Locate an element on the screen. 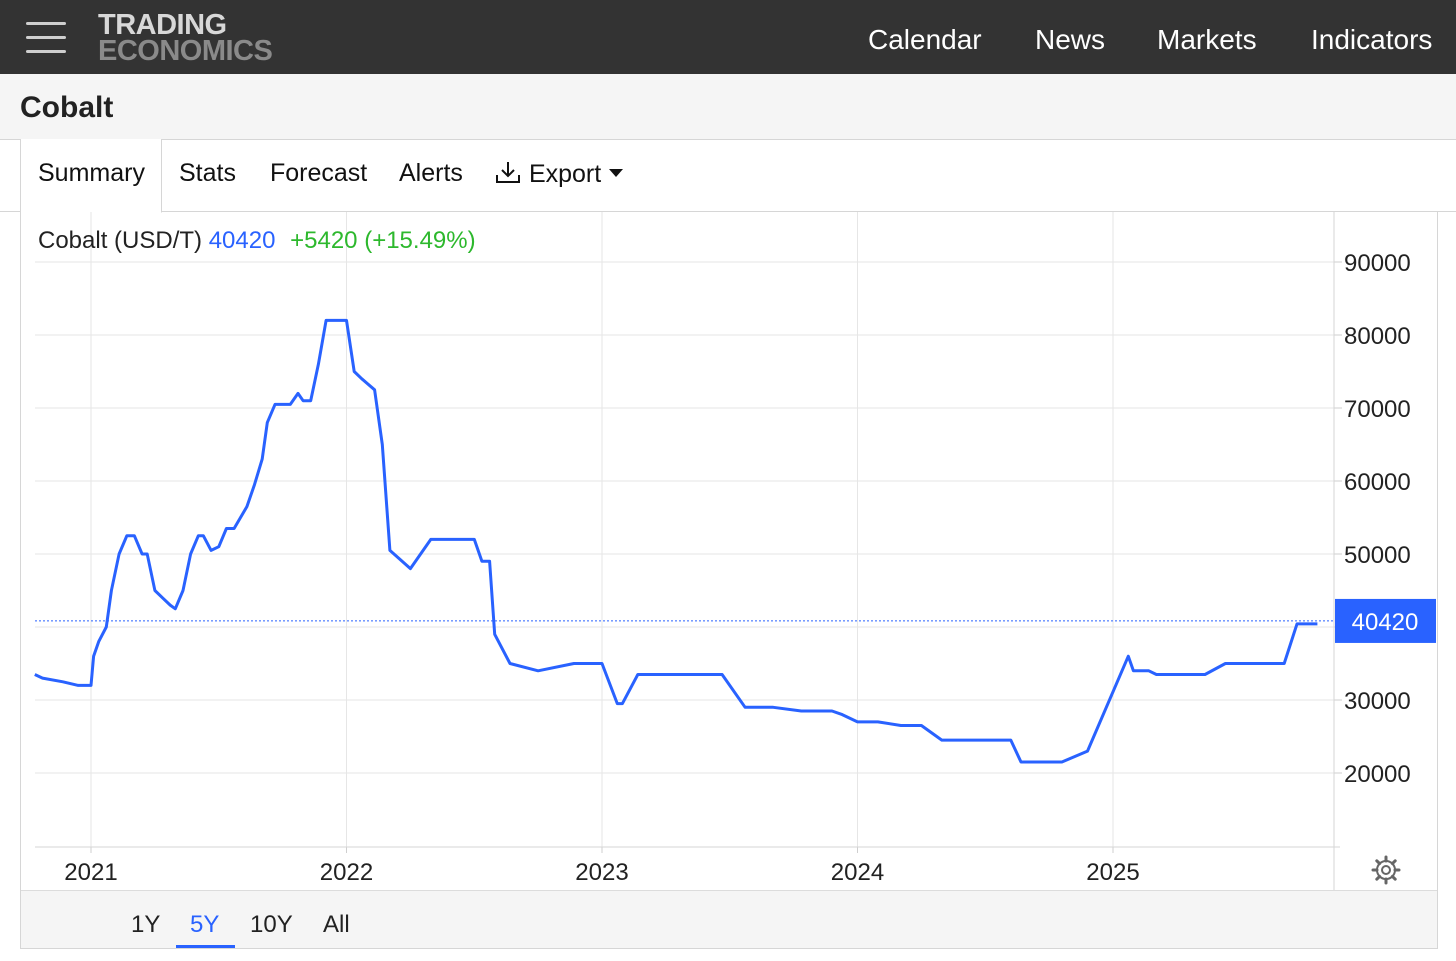 Image resolution: width=1456 pixels, height=961 pixels. y-tick-label: 90000 is located at coordinates (1377, 263).